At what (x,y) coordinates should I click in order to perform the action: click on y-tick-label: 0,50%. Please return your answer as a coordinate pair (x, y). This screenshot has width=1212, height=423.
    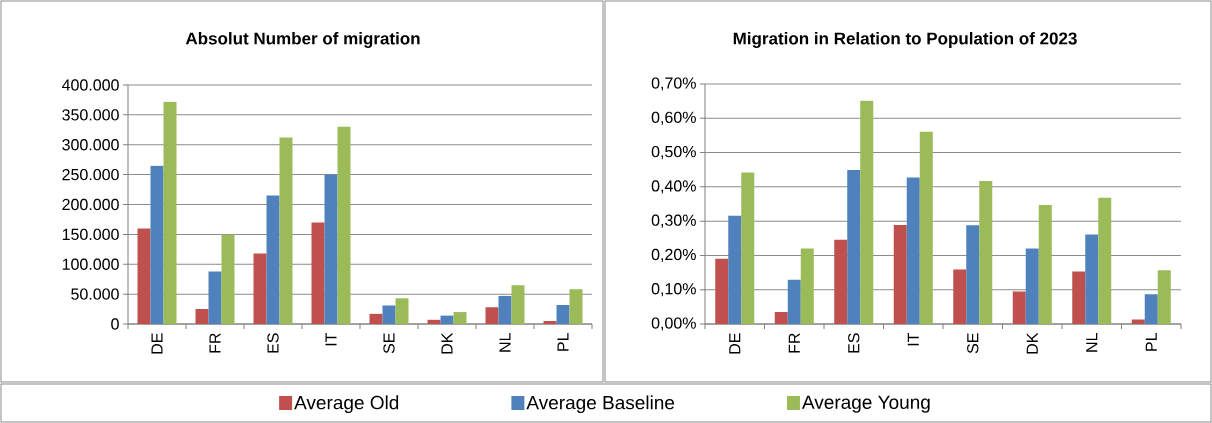
    Looking at the image, I should click on (673, 152).